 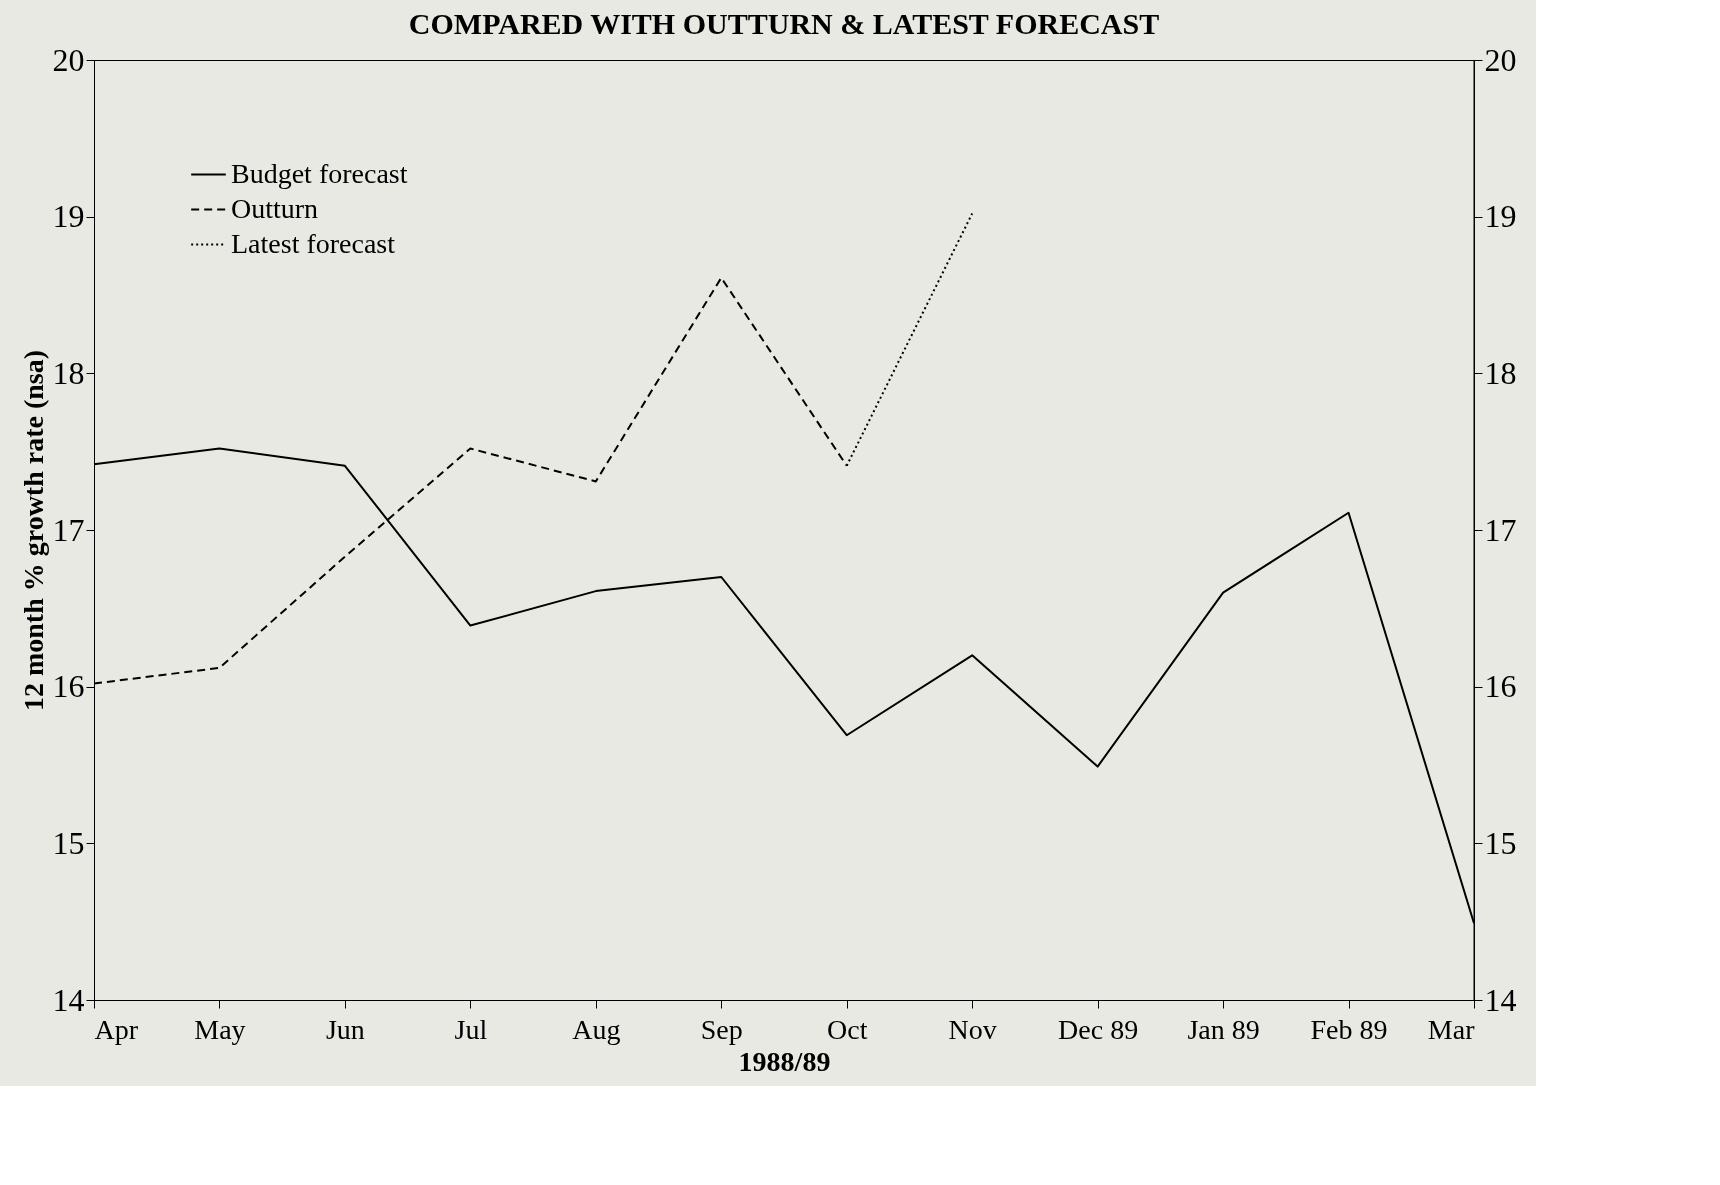 What do you see at coordinates (847, 1029) in the screenshot?
I see `x-tick-label: Oct` at bounding box center [847, 1029].